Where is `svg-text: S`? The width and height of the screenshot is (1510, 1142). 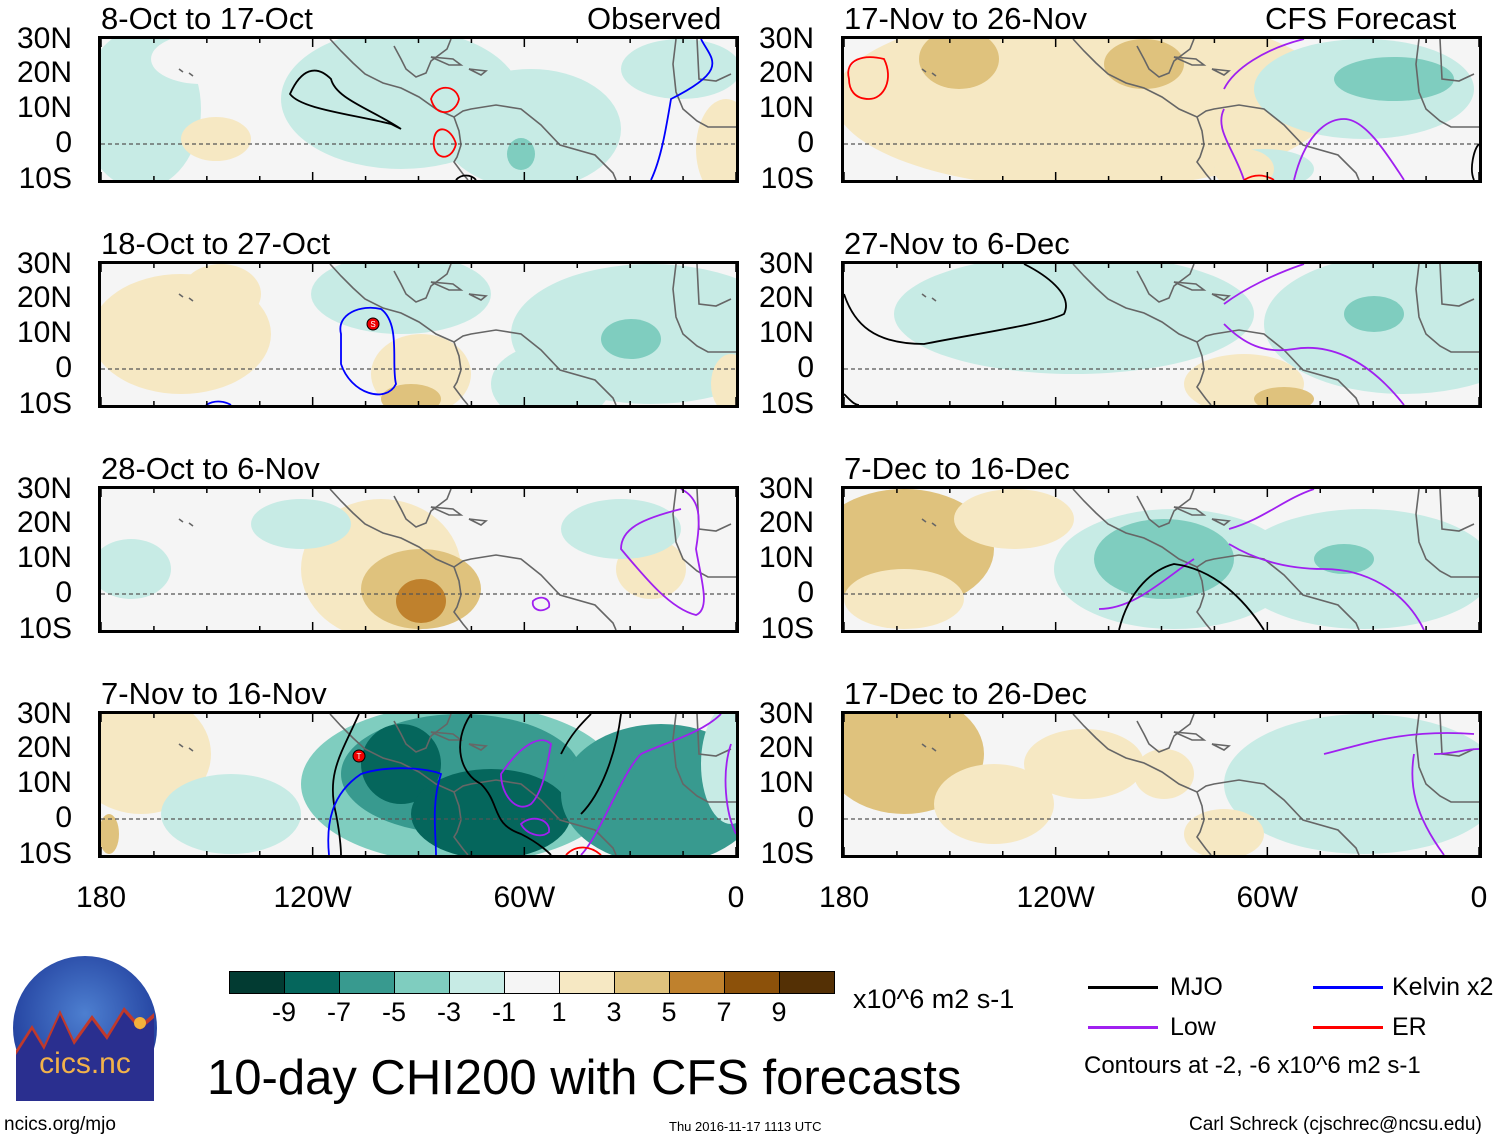 svg-text: S is located at coordinates (372, 324).